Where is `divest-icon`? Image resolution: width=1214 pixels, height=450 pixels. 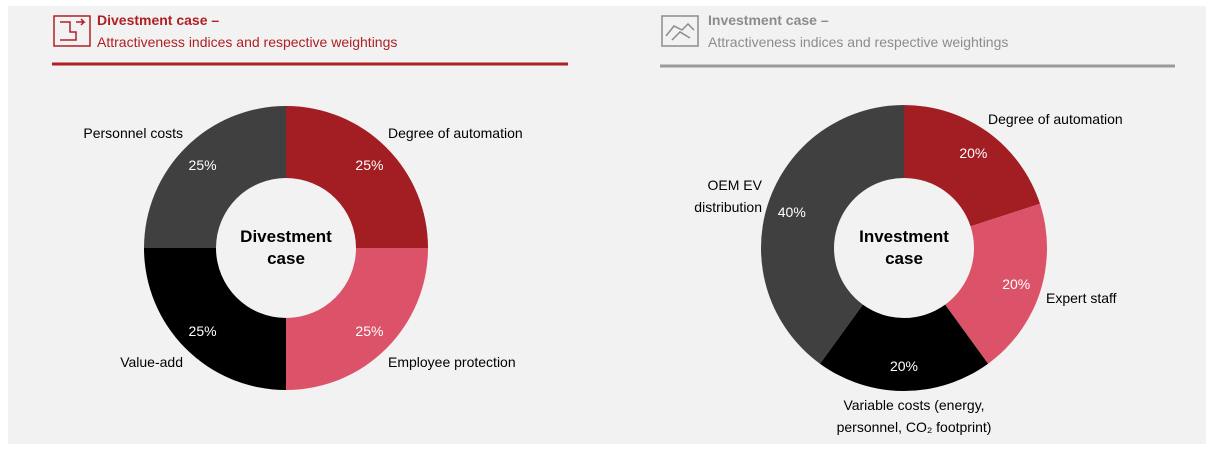 divest-icon is located at coordinates (72, 31).